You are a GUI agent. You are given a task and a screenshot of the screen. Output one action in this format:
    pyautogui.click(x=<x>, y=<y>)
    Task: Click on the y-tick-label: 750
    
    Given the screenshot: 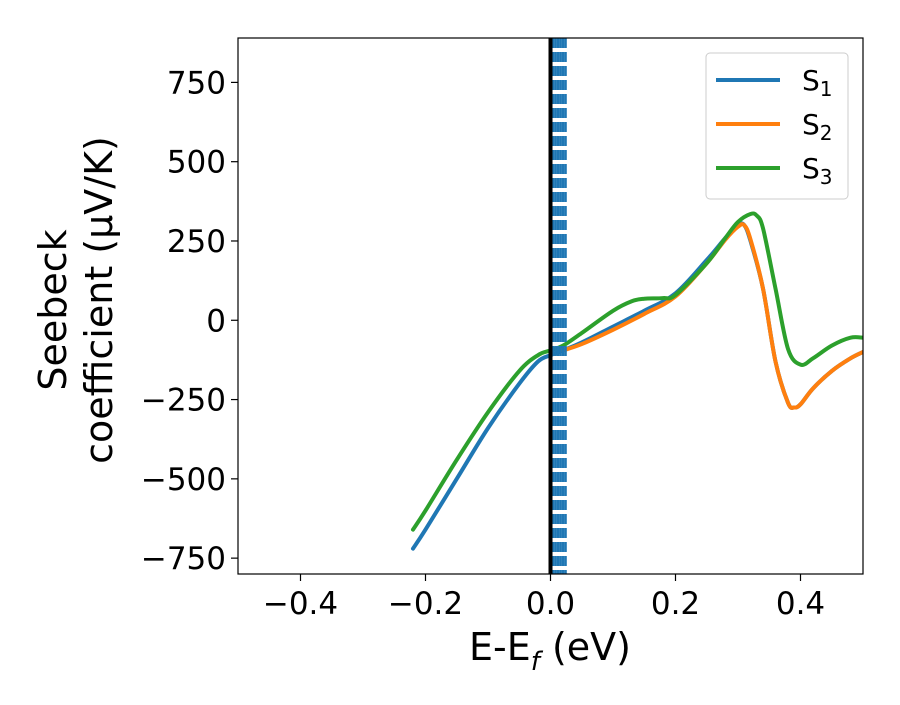 What is the action you would take?
    pyautogui.click(x=196, y=83)
    